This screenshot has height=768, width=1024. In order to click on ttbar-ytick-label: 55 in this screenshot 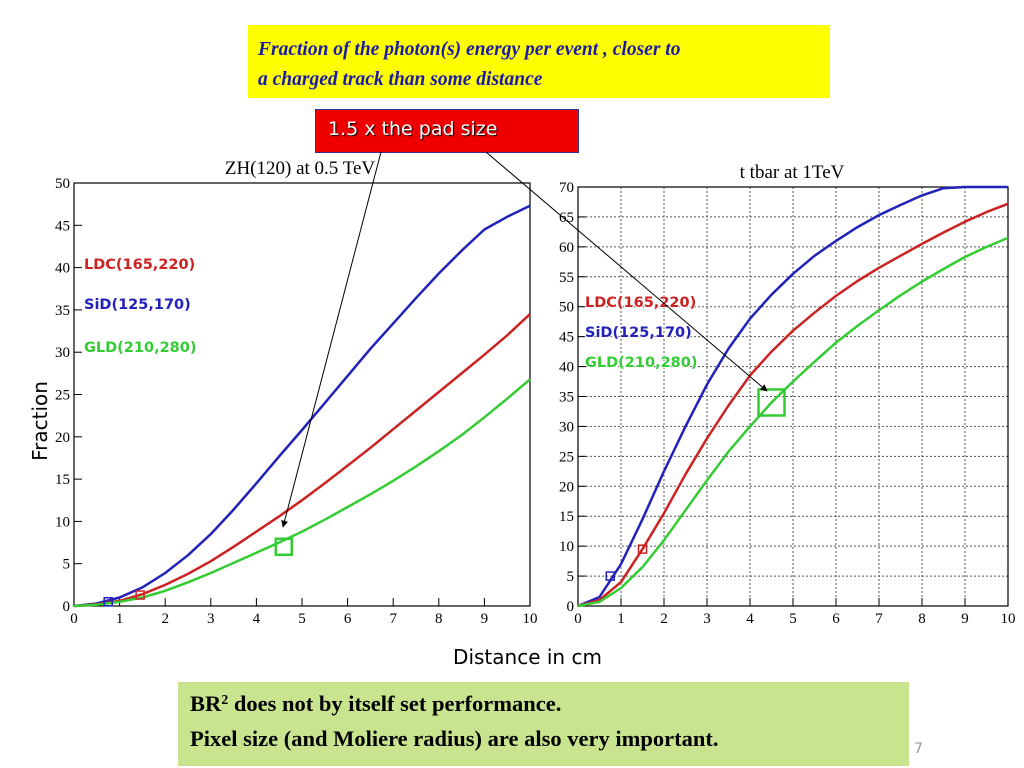, I will do `click(566, 278)`.